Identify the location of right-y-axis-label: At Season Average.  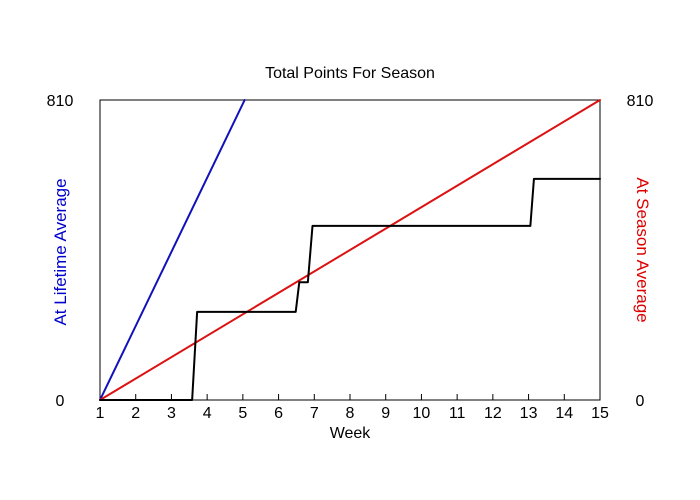
(642, 249).